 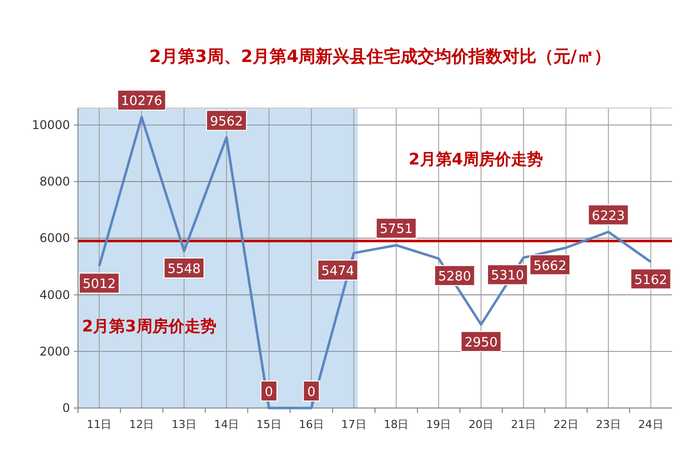 What do you see at coordinates (507, 276) in the screenshot?
I see `data-label: 5310` at bounding box center [507, 276].